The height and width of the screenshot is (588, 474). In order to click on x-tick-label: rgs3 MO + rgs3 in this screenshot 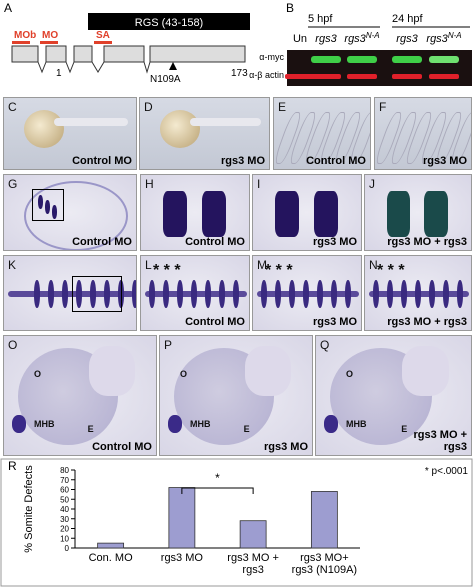, I will do `click(253, 564)`.